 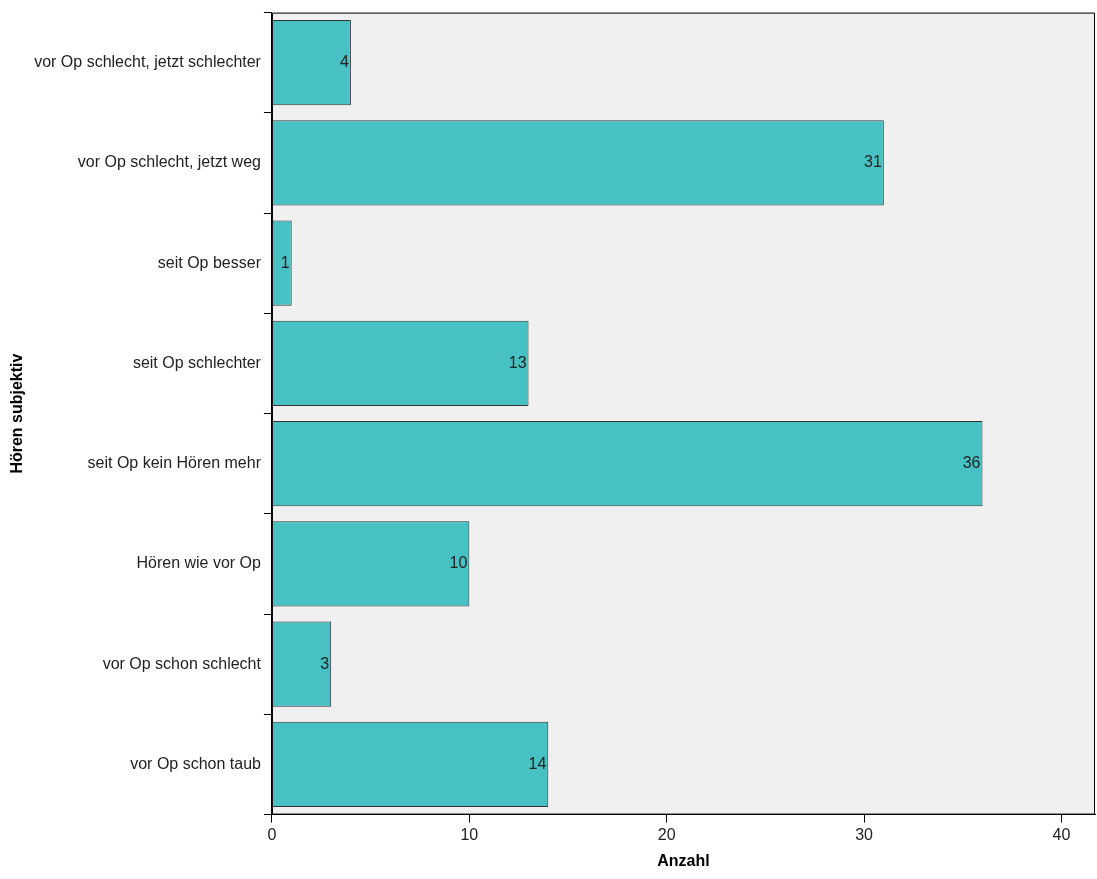 I want to click on data-label: 14, so click(x=537, y=763).